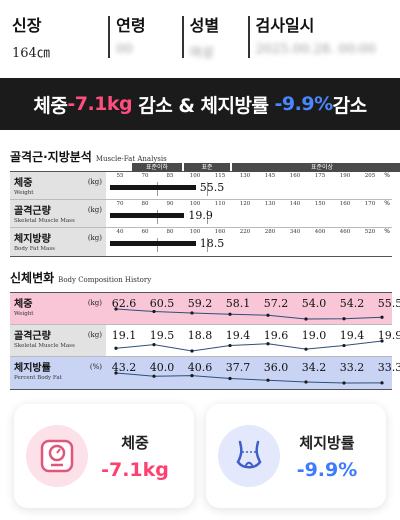 This screenshot has height=520, width=400. Describe the element at coordinates (352, 367) in the screenshot. I see `history-value: 33.2` at that location.